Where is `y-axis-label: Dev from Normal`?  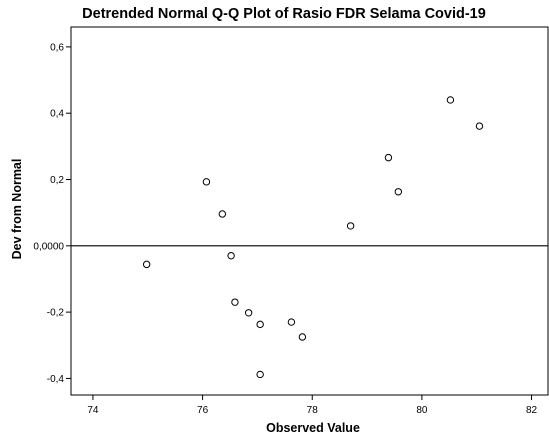
y-axis-label: Dev from Normal is located at coordinates (17, 209).